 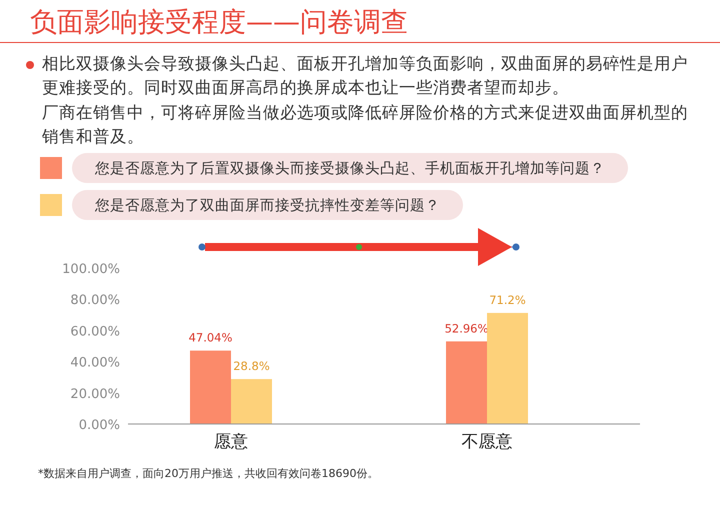 What do you see at coordinates (208, 473) in the screenshot?
I see `text: *数据来自用户调查，面向20万用户推送，共收回有效问卷18690份。` at bounding box center [208, 473].